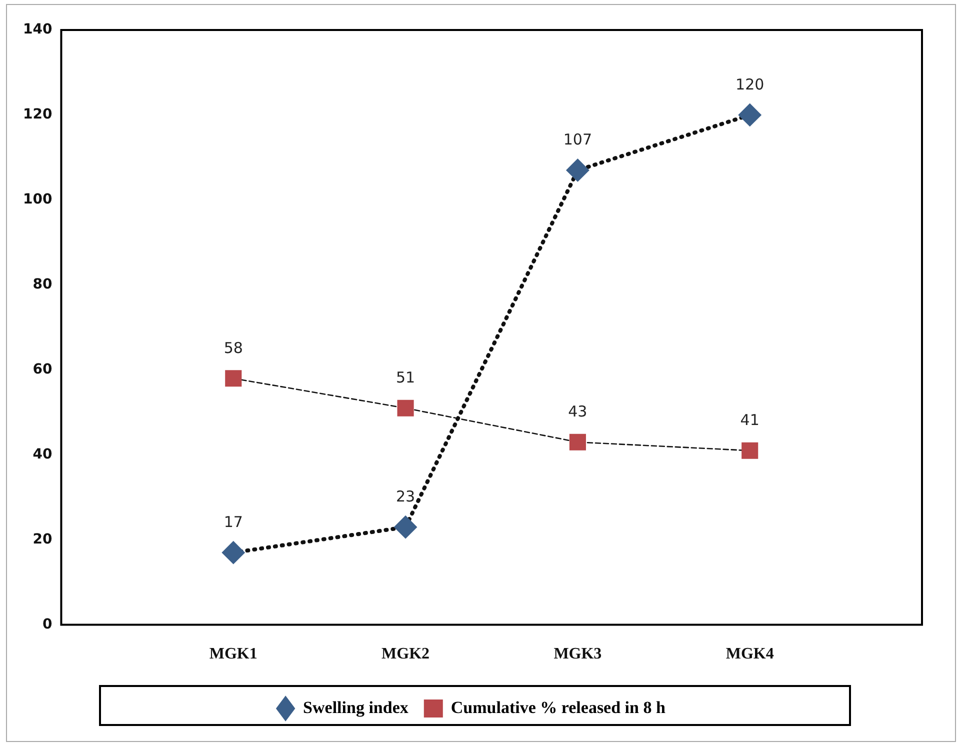  I want to click on y-tick-label: 20, so click(42, 539).